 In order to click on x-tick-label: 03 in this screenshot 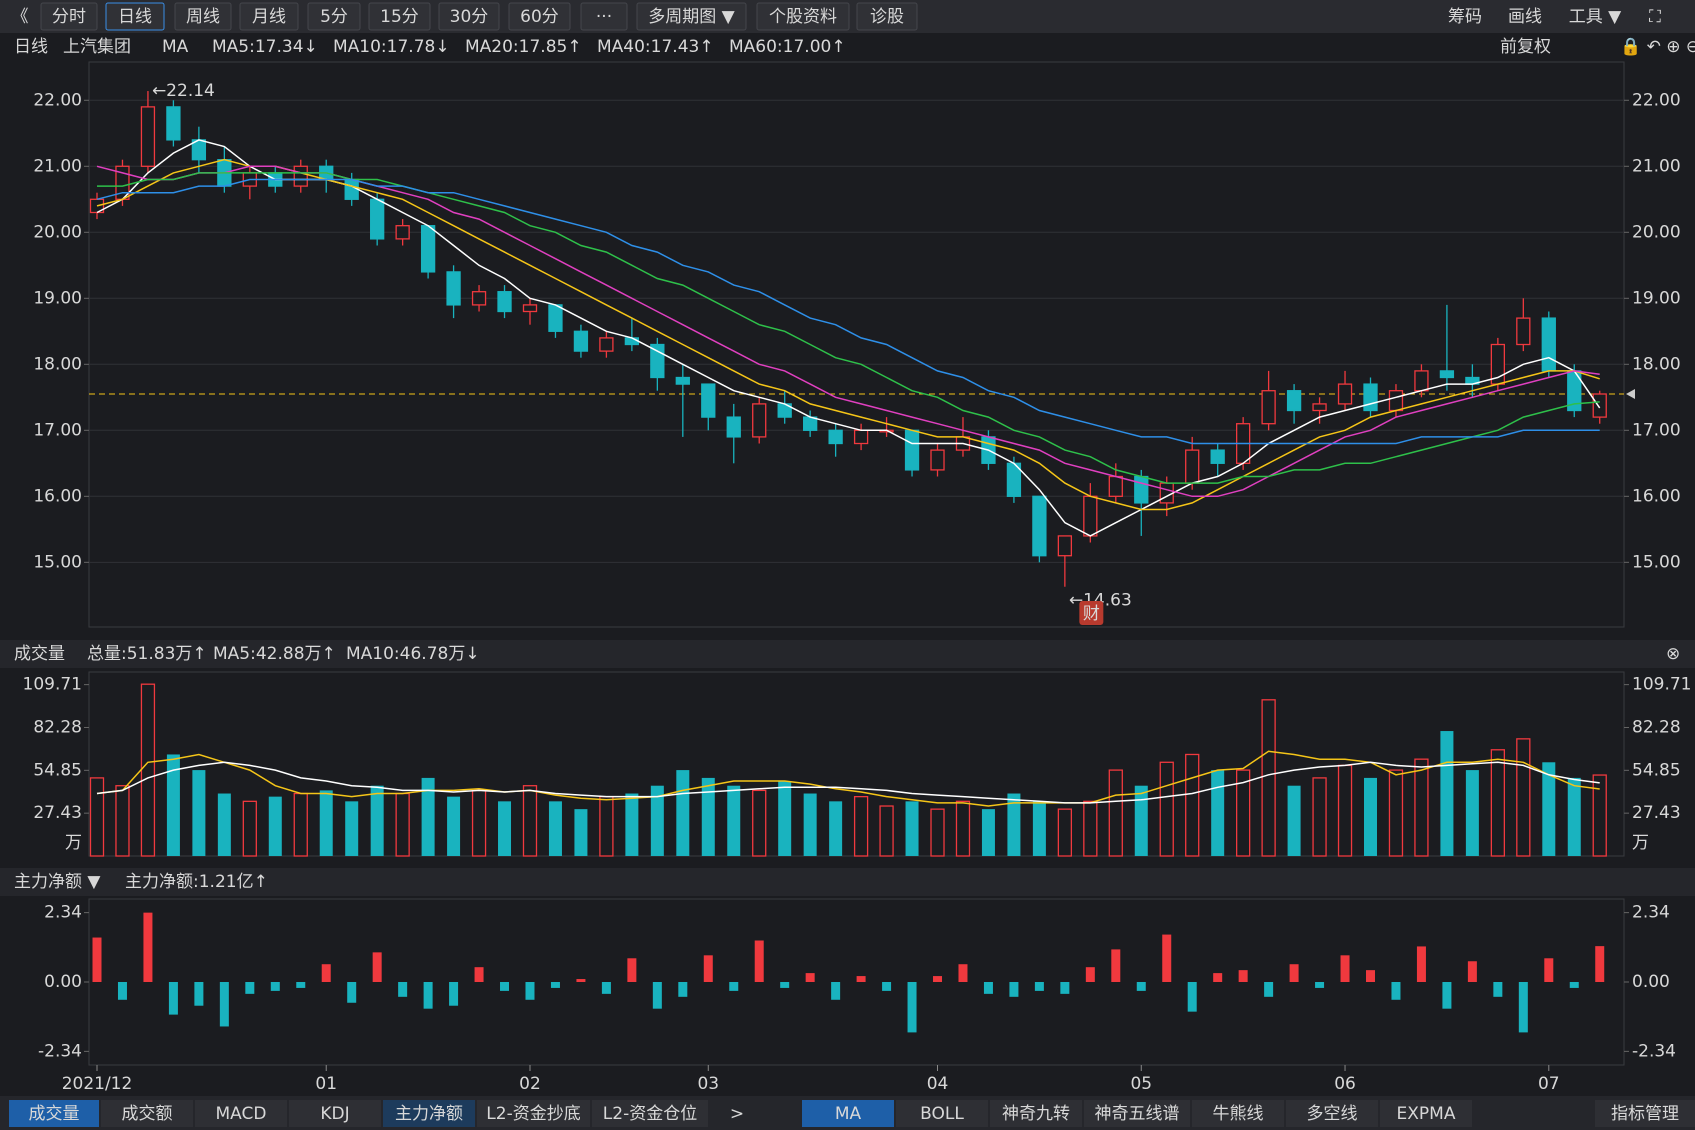, I will do `click(708, 1084)`.